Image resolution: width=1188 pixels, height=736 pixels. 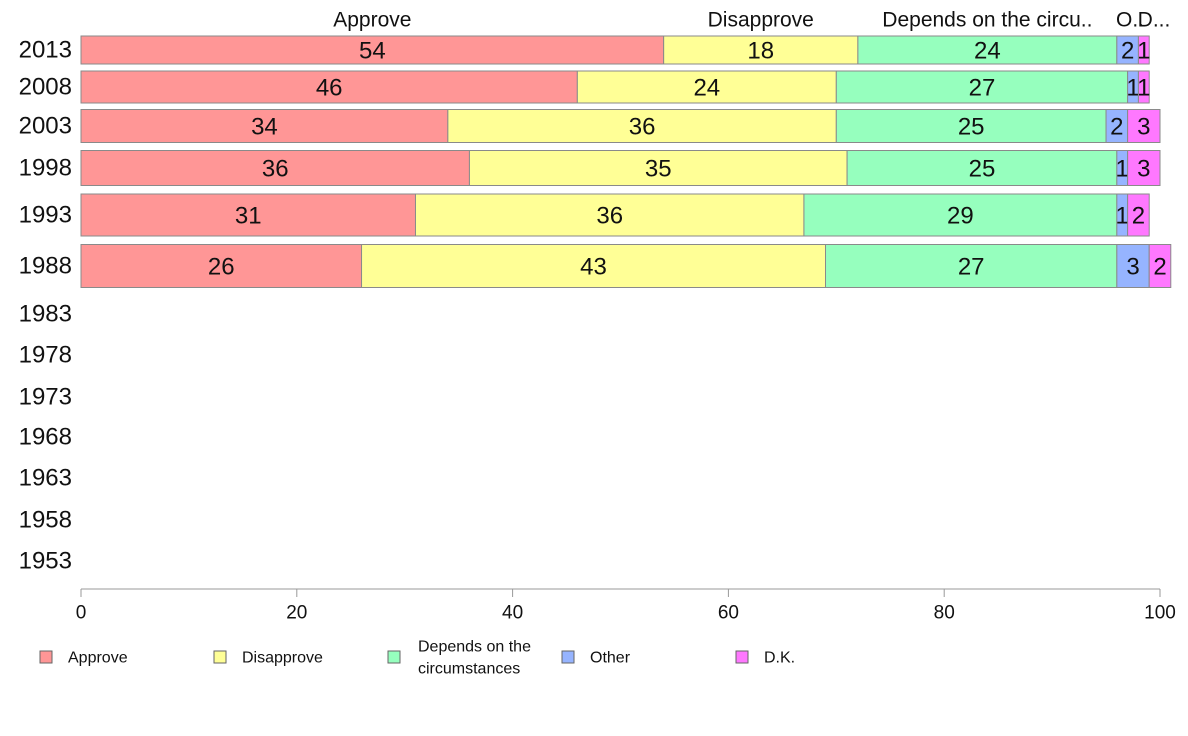 I want to click on x-tick-label: 60, so click(x=728, y=613).